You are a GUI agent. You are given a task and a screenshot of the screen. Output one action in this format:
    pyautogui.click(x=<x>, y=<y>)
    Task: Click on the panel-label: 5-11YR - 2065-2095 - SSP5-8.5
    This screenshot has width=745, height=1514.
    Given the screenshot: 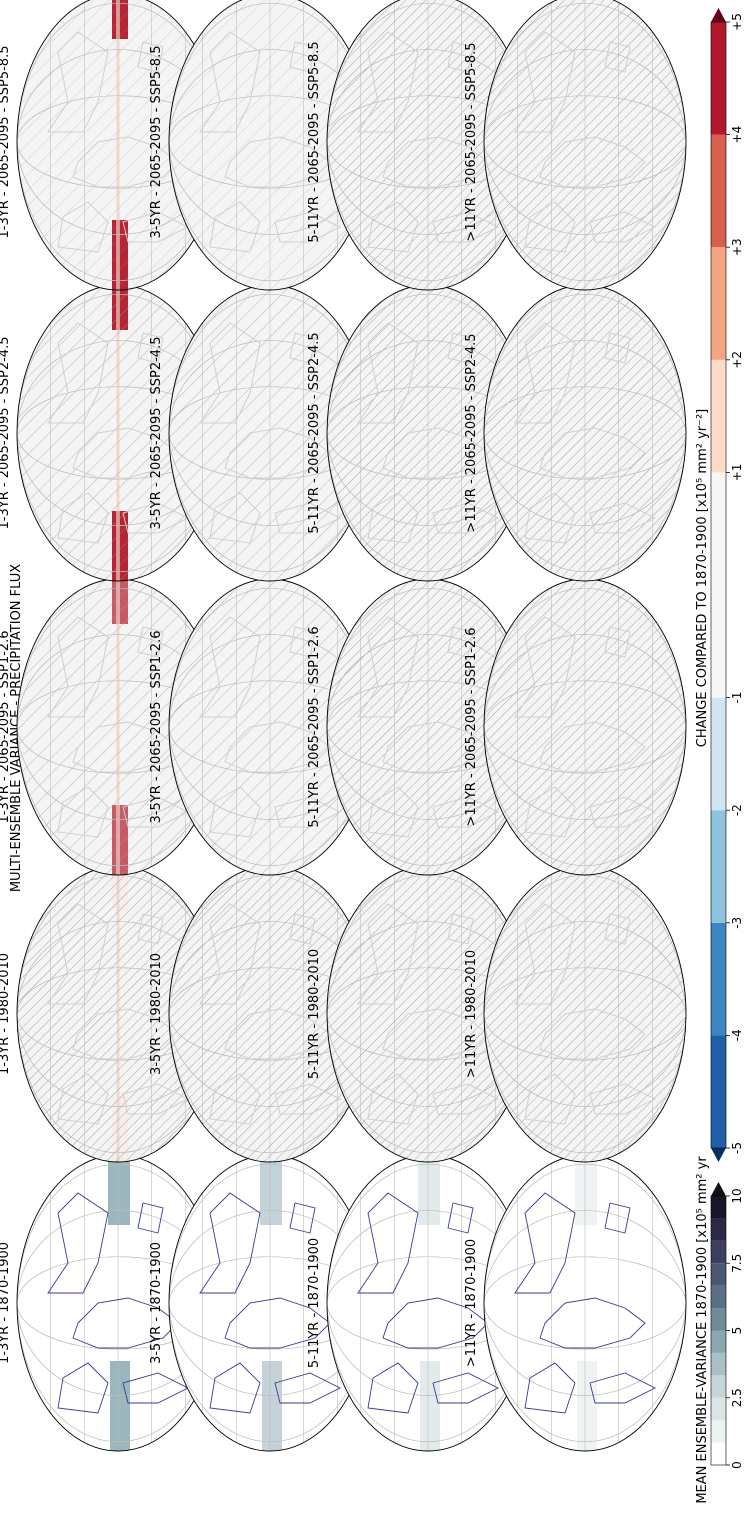 What is the action you would take?
    pyautogui.click(x=314, y=141)
    